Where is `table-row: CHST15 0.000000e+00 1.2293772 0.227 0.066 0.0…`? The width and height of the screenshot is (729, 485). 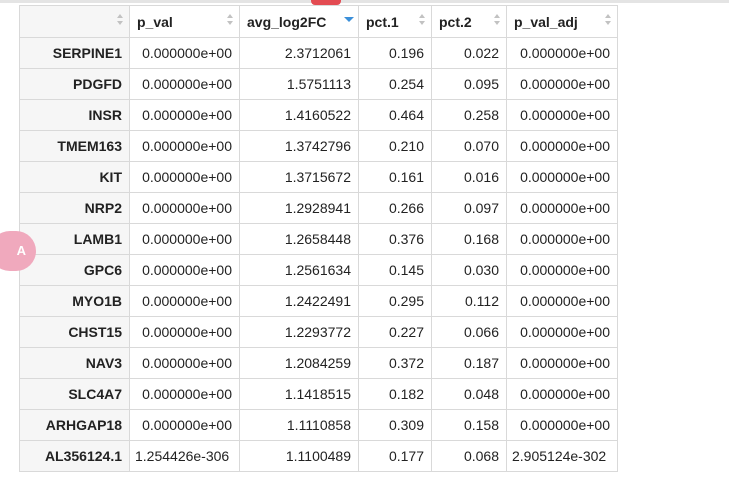 table-row: CHST15 0.000000e+00 1.2293772 0.227 0.066 0.0… is located at coordinates (318, 332).